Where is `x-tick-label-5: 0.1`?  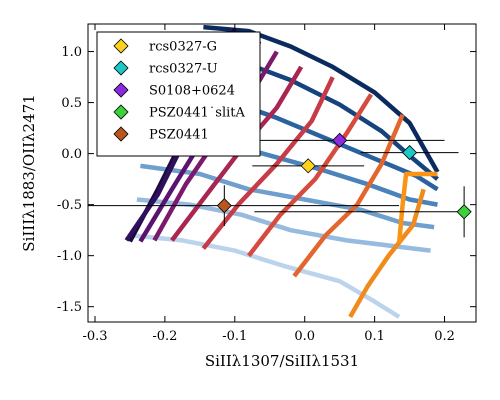
x-tick-label-5: 0.1 is located at coordinates (374, 336).